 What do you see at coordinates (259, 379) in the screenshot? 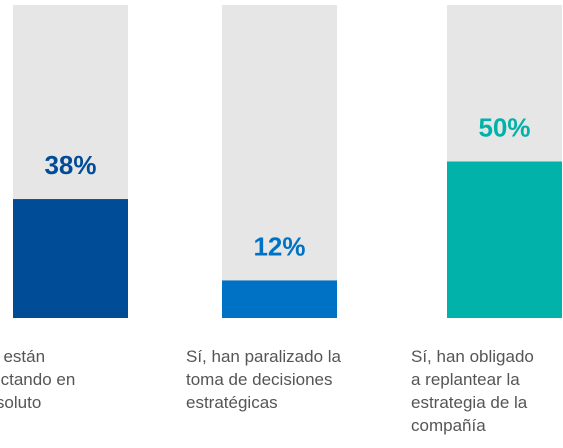
I see `category-label: toma de decisiones` at bounding box center [259, 379].